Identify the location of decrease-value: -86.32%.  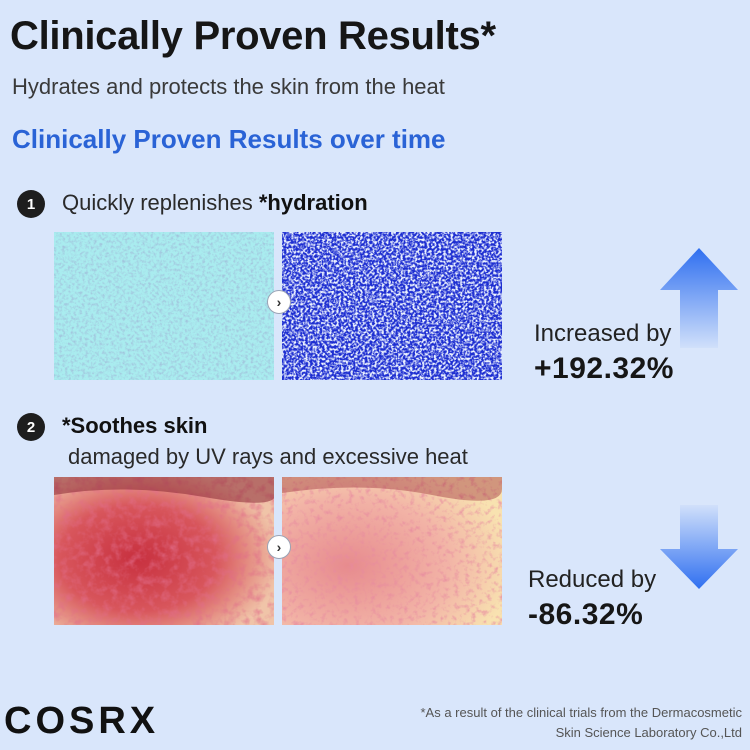
(586, 614).